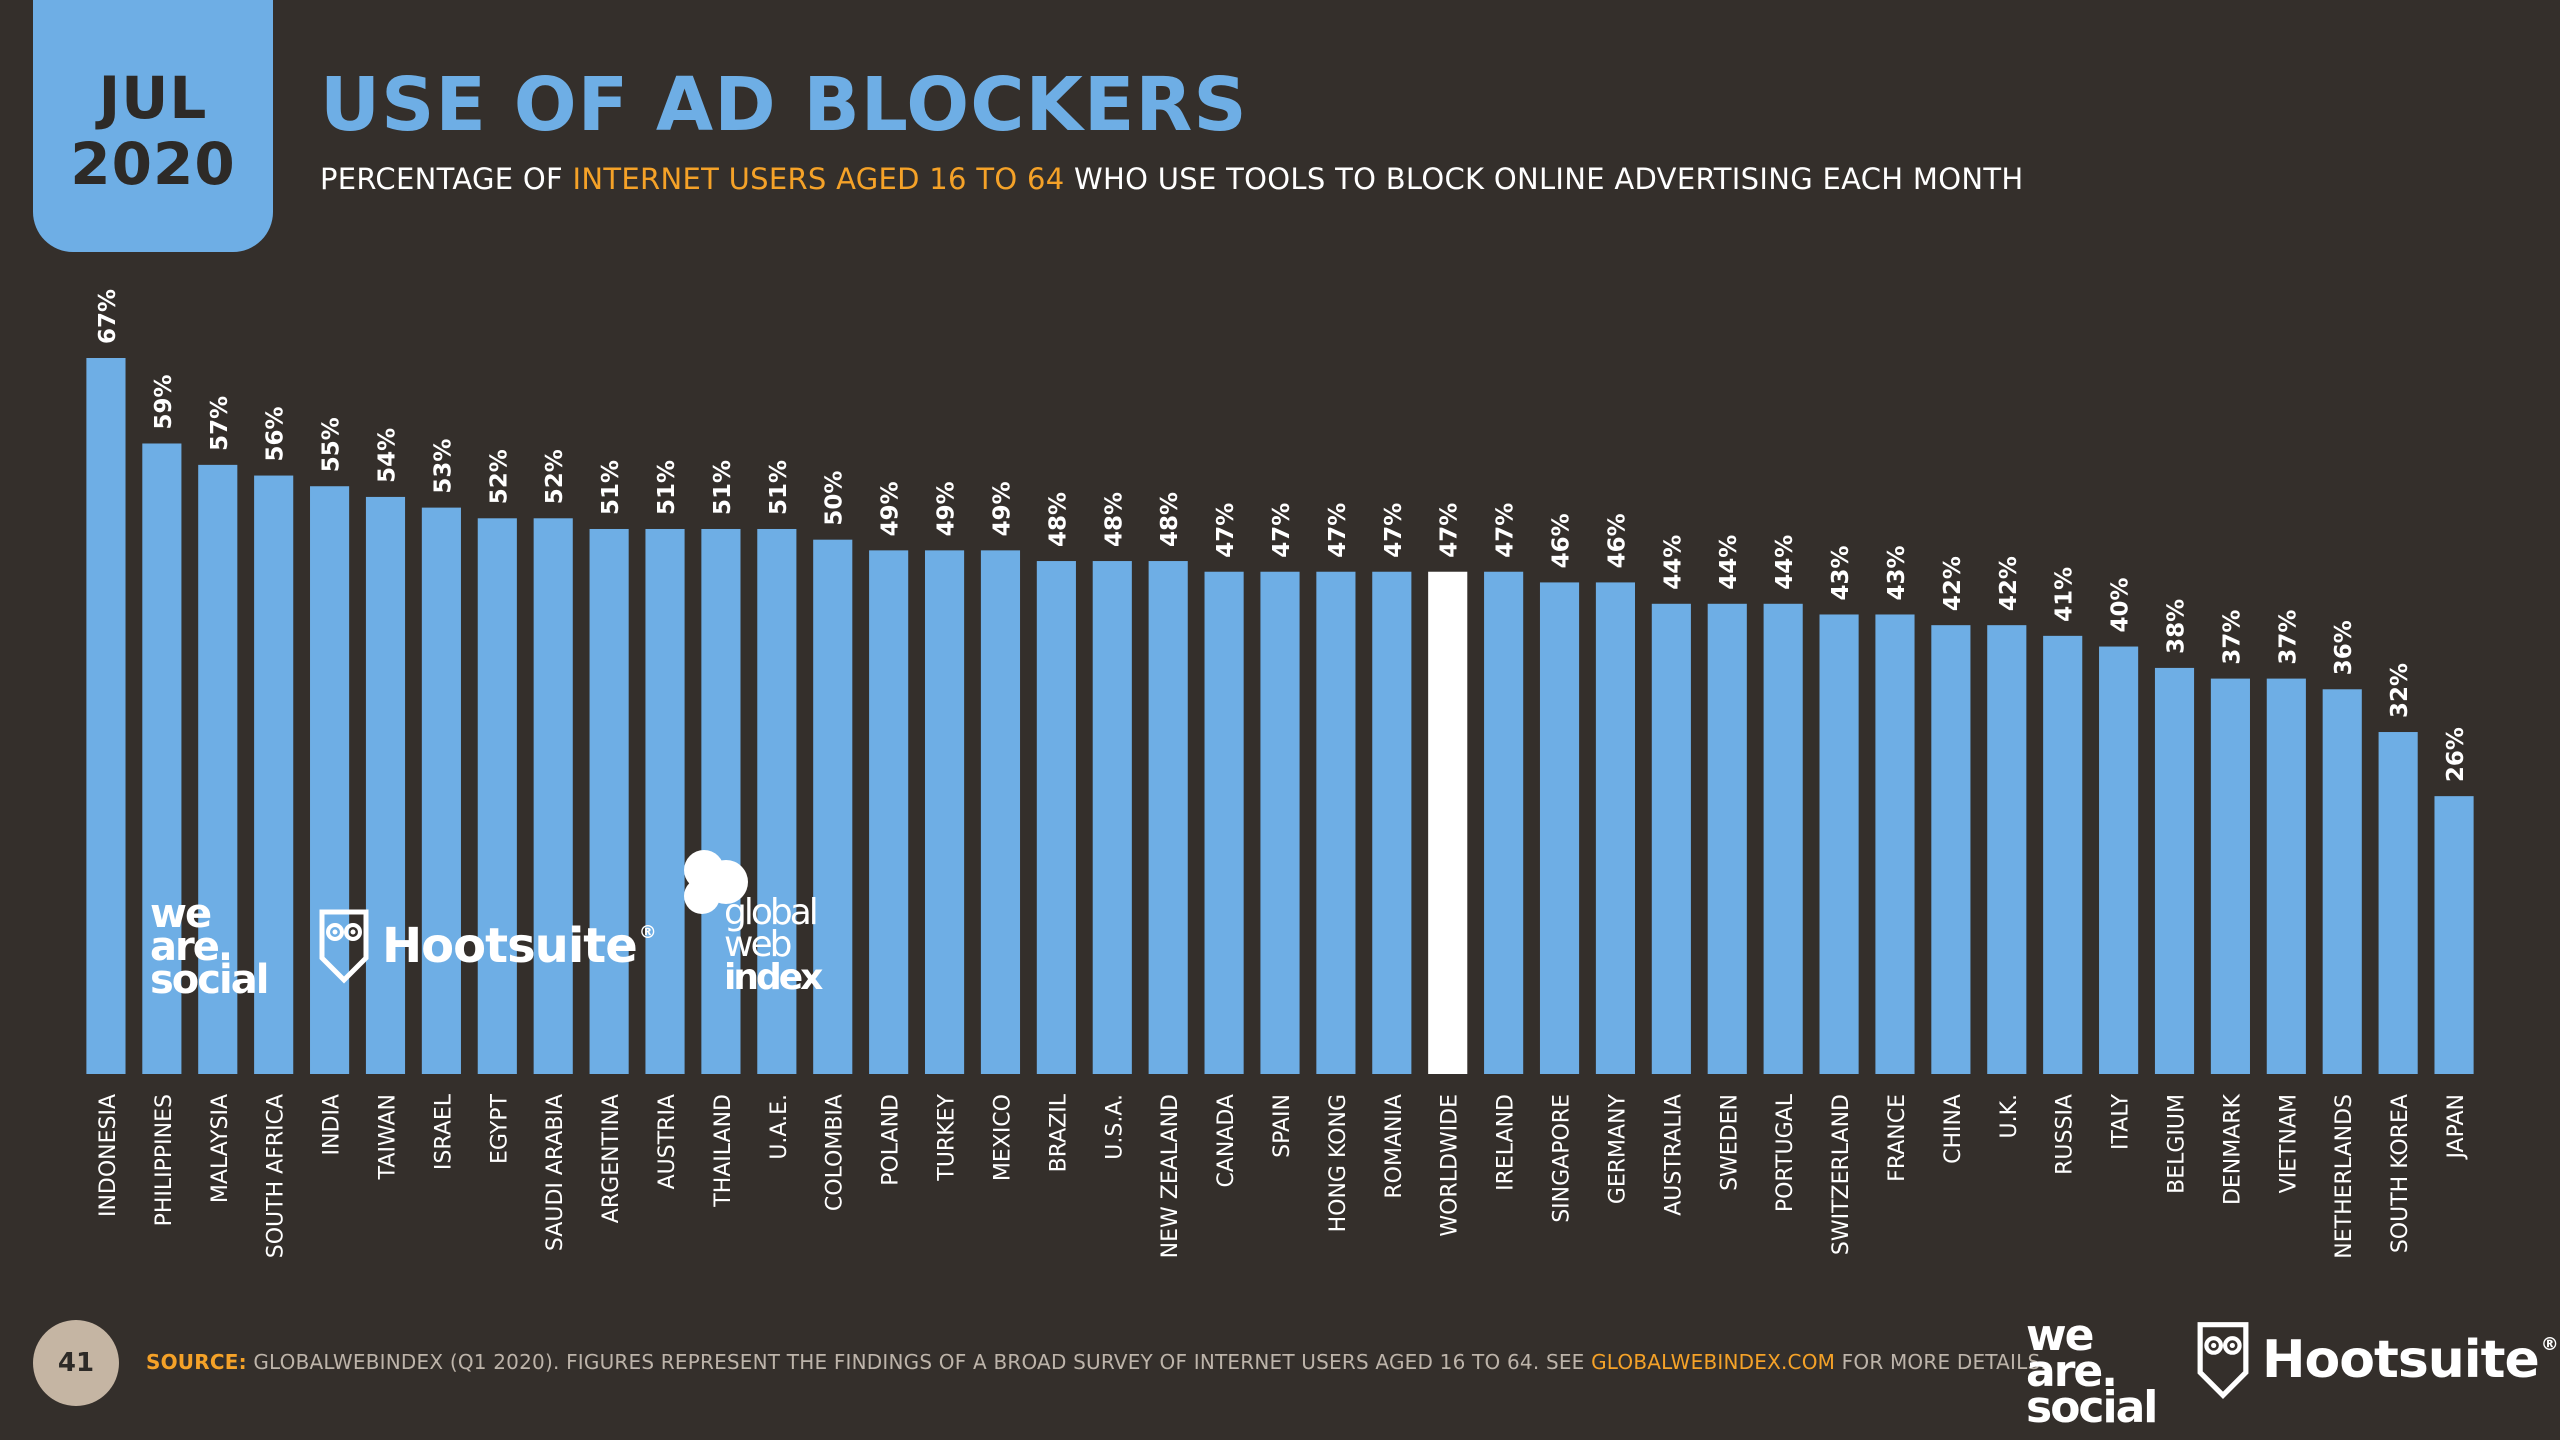 The width and height of the screenshot is (2560, 1440). What do you see at coordinates (1002, 1137) in the screenshot?
I see `category-label: MEXICO` at bounding box center [1002, 1137].